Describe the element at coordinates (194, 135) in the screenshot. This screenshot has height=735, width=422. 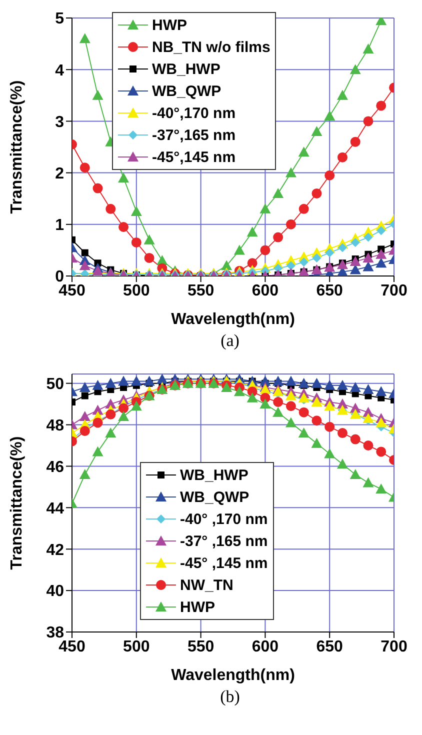
I see `legend-label: -37°,165 nm` at that location.